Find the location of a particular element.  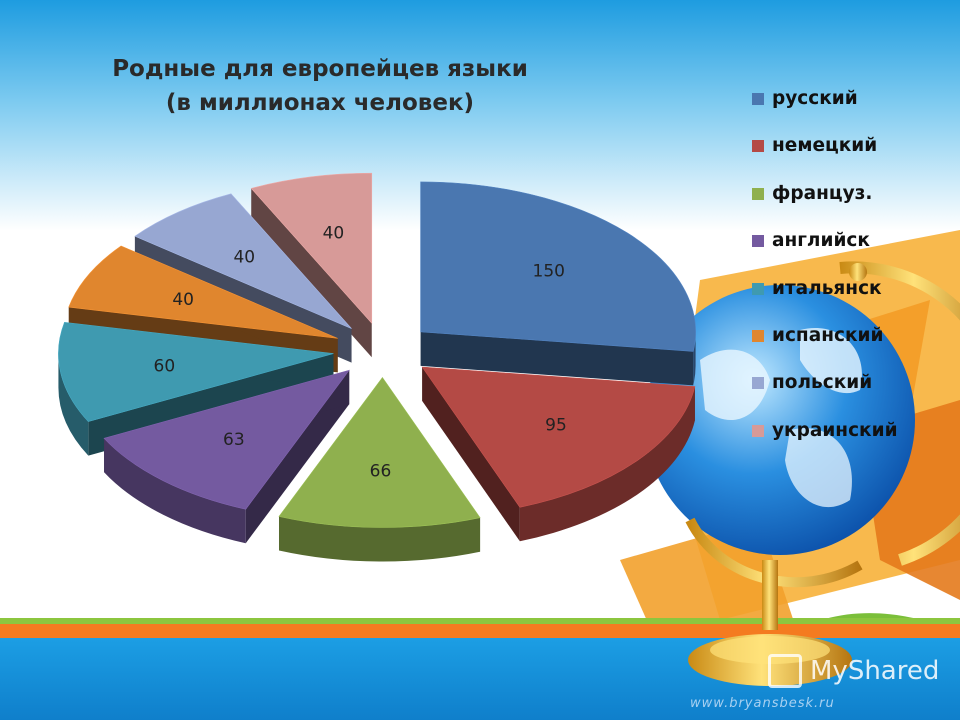

data-label-4: 63 is located at coordinates (234, 440).